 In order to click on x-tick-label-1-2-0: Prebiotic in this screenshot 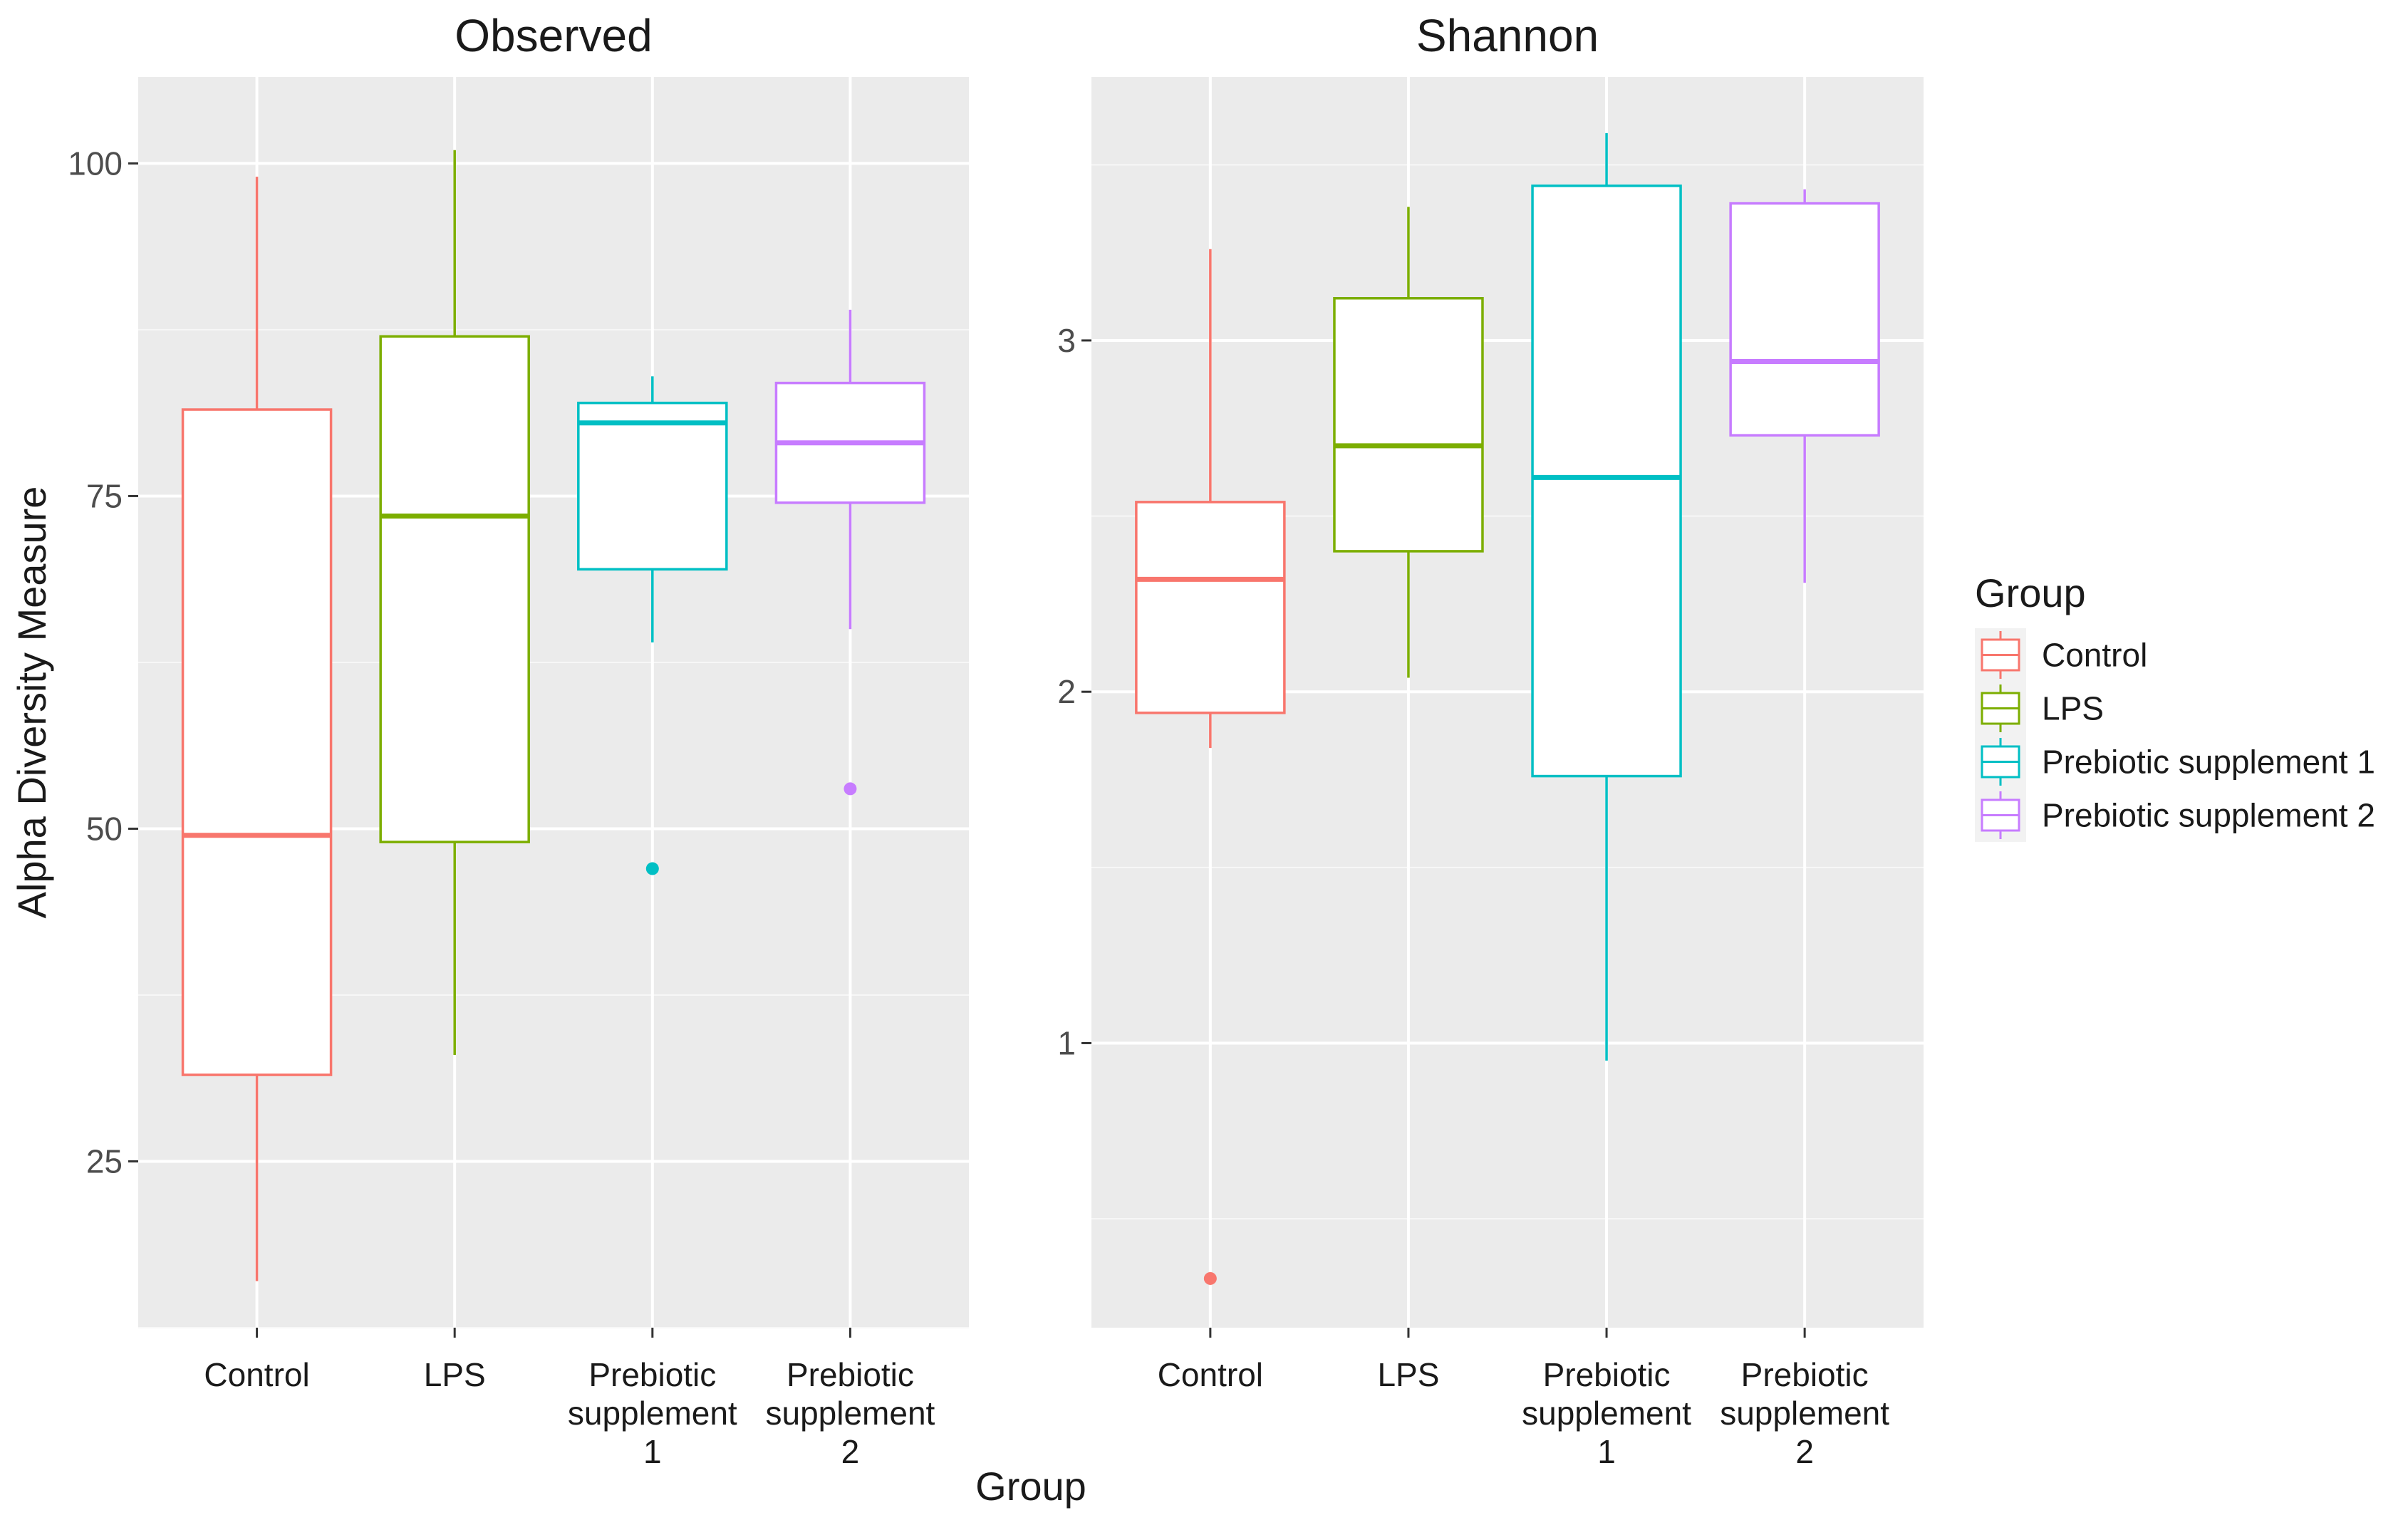, I will do `click(1607, 1374)`.